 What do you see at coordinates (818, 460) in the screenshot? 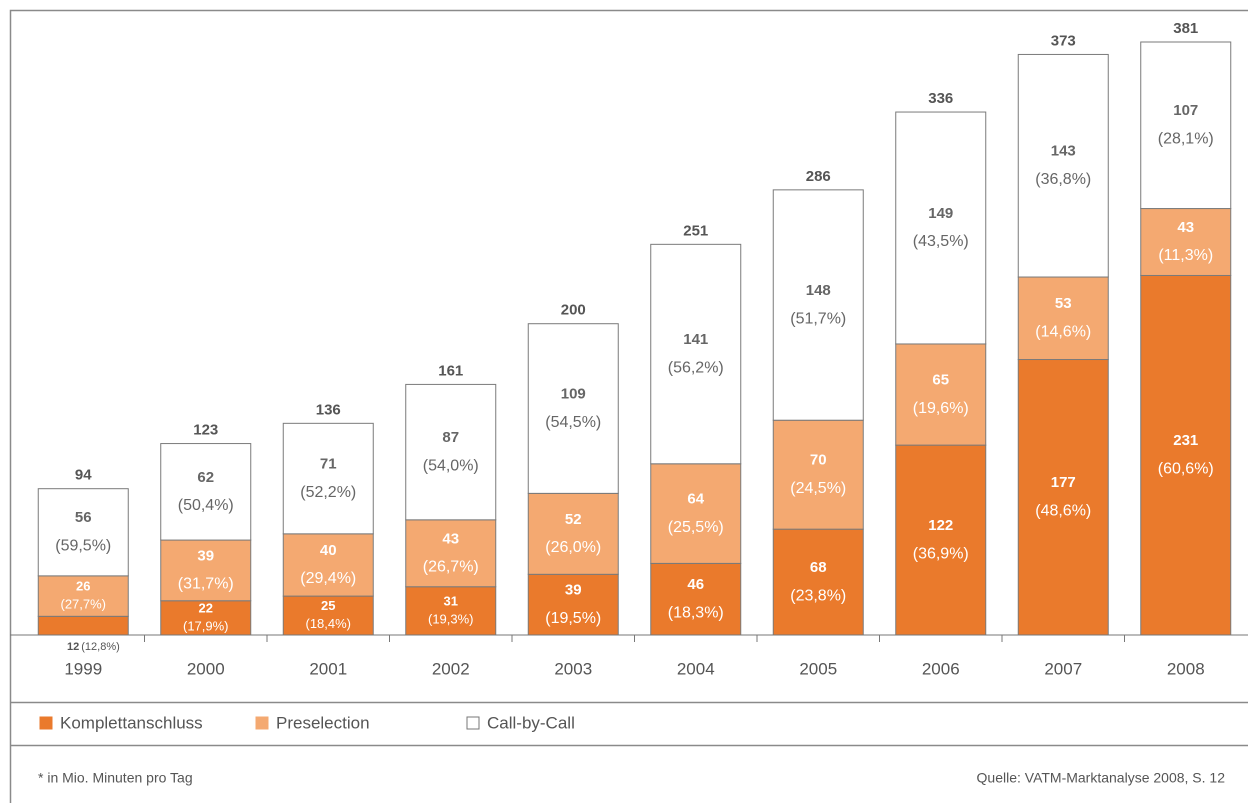
I see `value-label: 70` at bounding box center [818, 460].